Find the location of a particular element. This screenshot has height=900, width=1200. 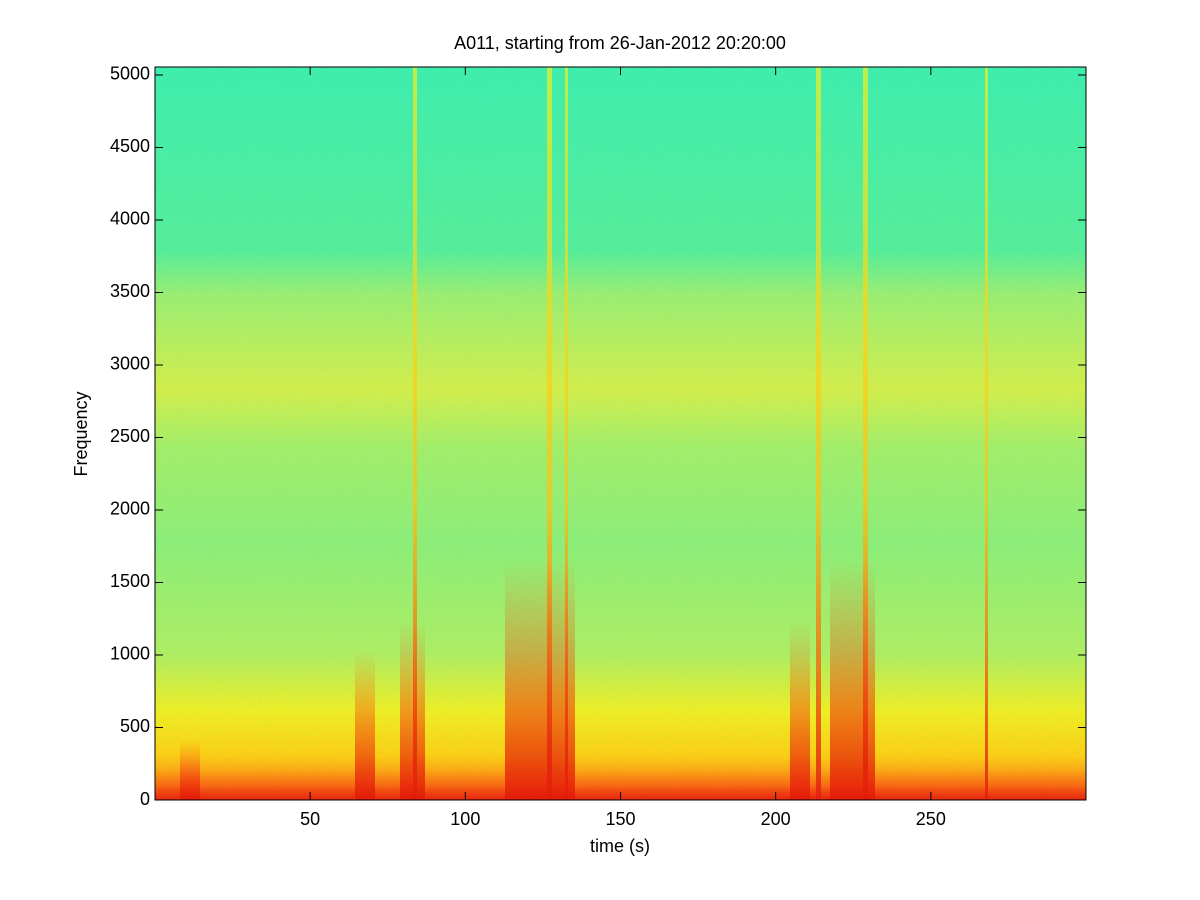

y-tick-label: 3500 is located at coordinates (130, 291).